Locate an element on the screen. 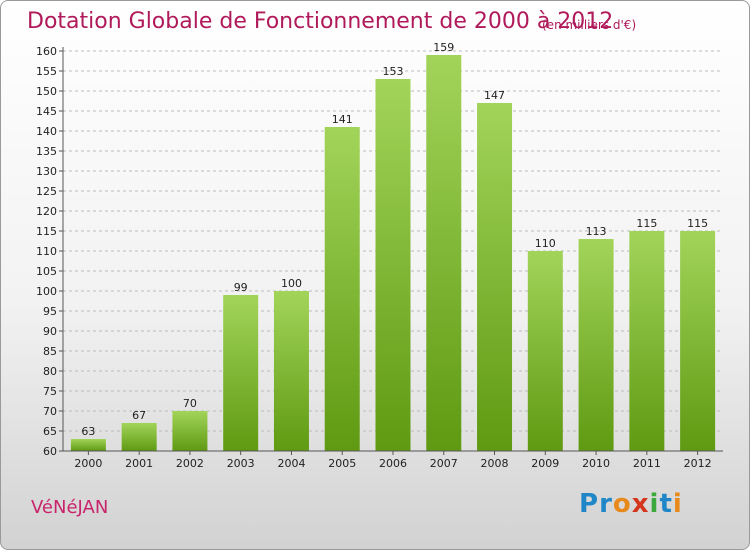 This screenshot has height=550, width=750. y-tick-label: 145 is located at coordinates (46, 111).